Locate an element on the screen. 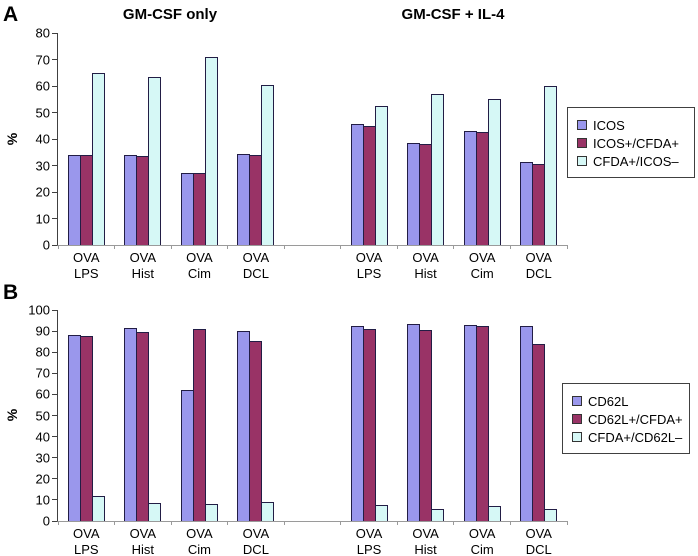  legend-item: ICOS+/CFDA+ is located at coordinates (633, 143).